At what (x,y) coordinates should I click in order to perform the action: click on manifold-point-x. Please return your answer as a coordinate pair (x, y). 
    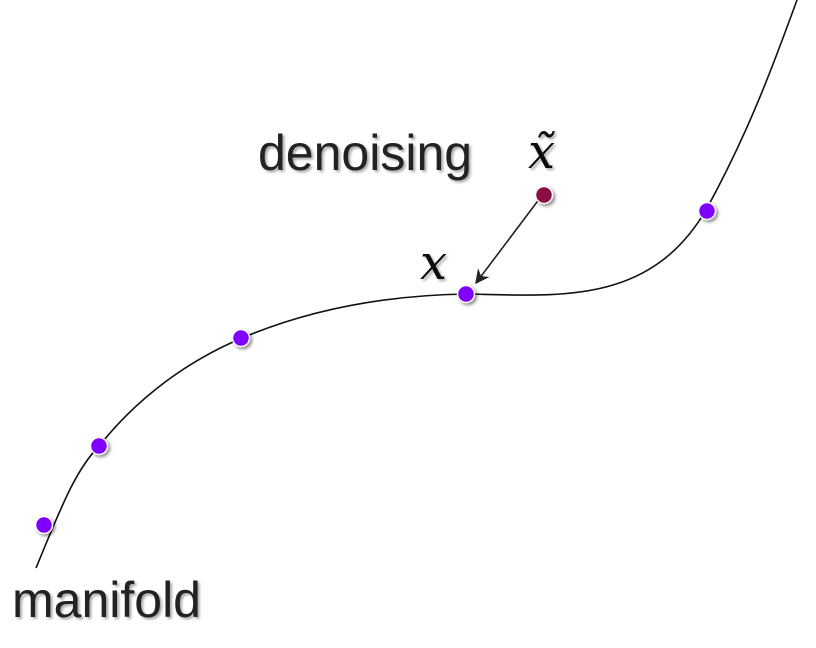
    Looking at the image, I should click on (466, 294).